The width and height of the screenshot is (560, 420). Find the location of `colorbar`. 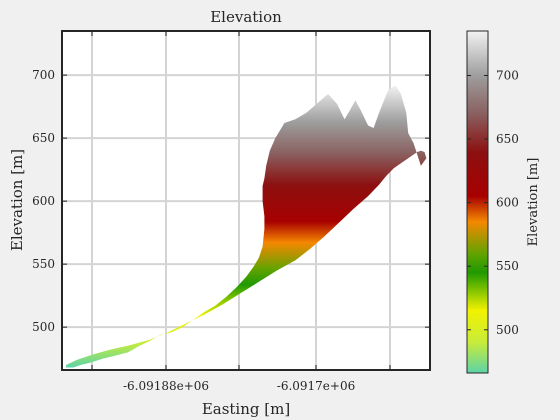

colorbar is located at coordinates (477, 202).